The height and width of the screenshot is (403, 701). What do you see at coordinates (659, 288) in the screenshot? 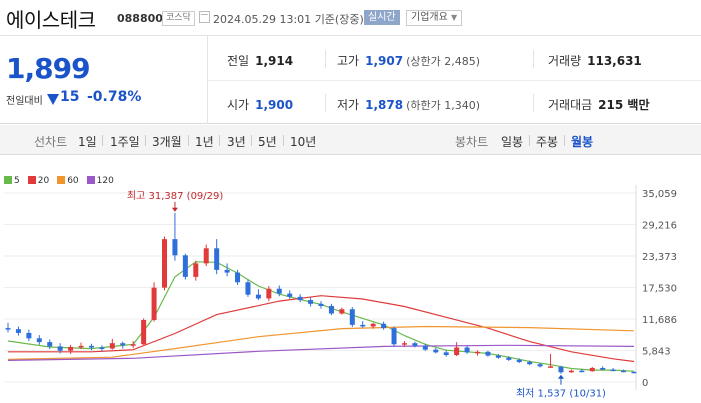
I see `y-tick-label: 17,530` at bounding box center [659, 288].